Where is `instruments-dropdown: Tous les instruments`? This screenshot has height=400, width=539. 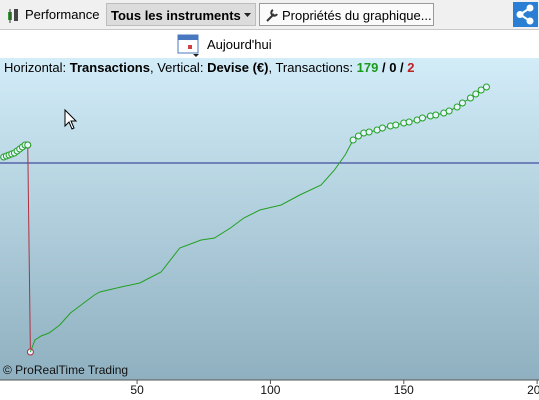 instruments-dropdown: Tous les instruments is located at coordinates (181, 14).